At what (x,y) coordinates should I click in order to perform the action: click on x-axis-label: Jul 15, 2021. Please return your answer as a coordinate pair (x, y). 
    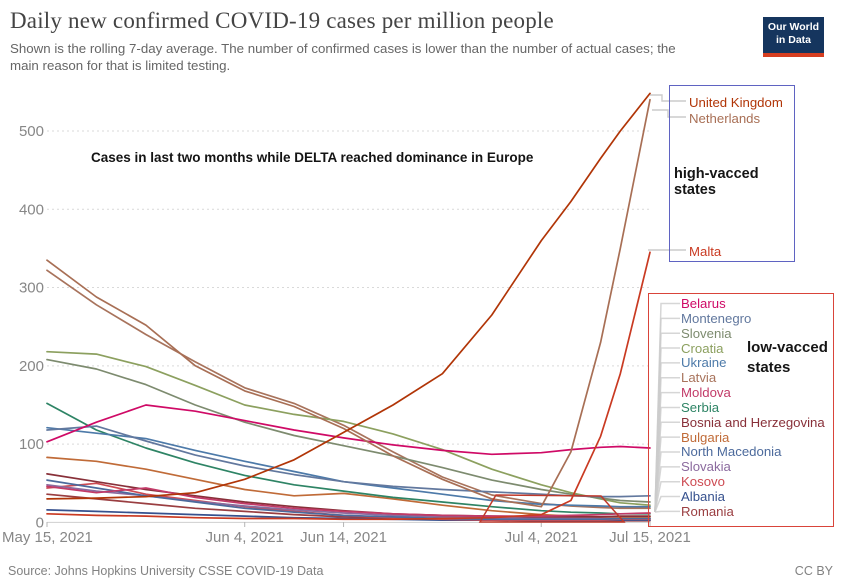
    Looking at the image, I should click on (650, 537).